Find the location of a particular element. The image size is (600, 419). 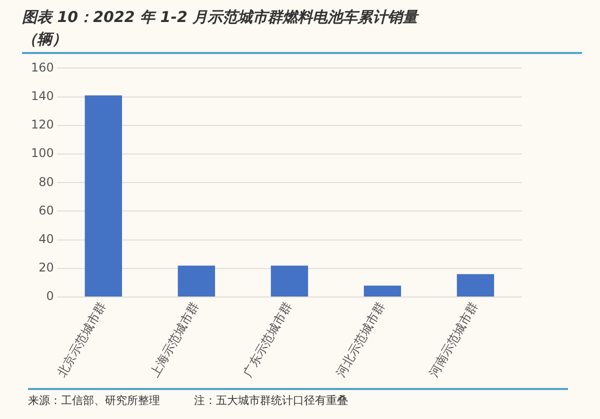

y-tick-label: 80 is located at coordinates (46, 181).